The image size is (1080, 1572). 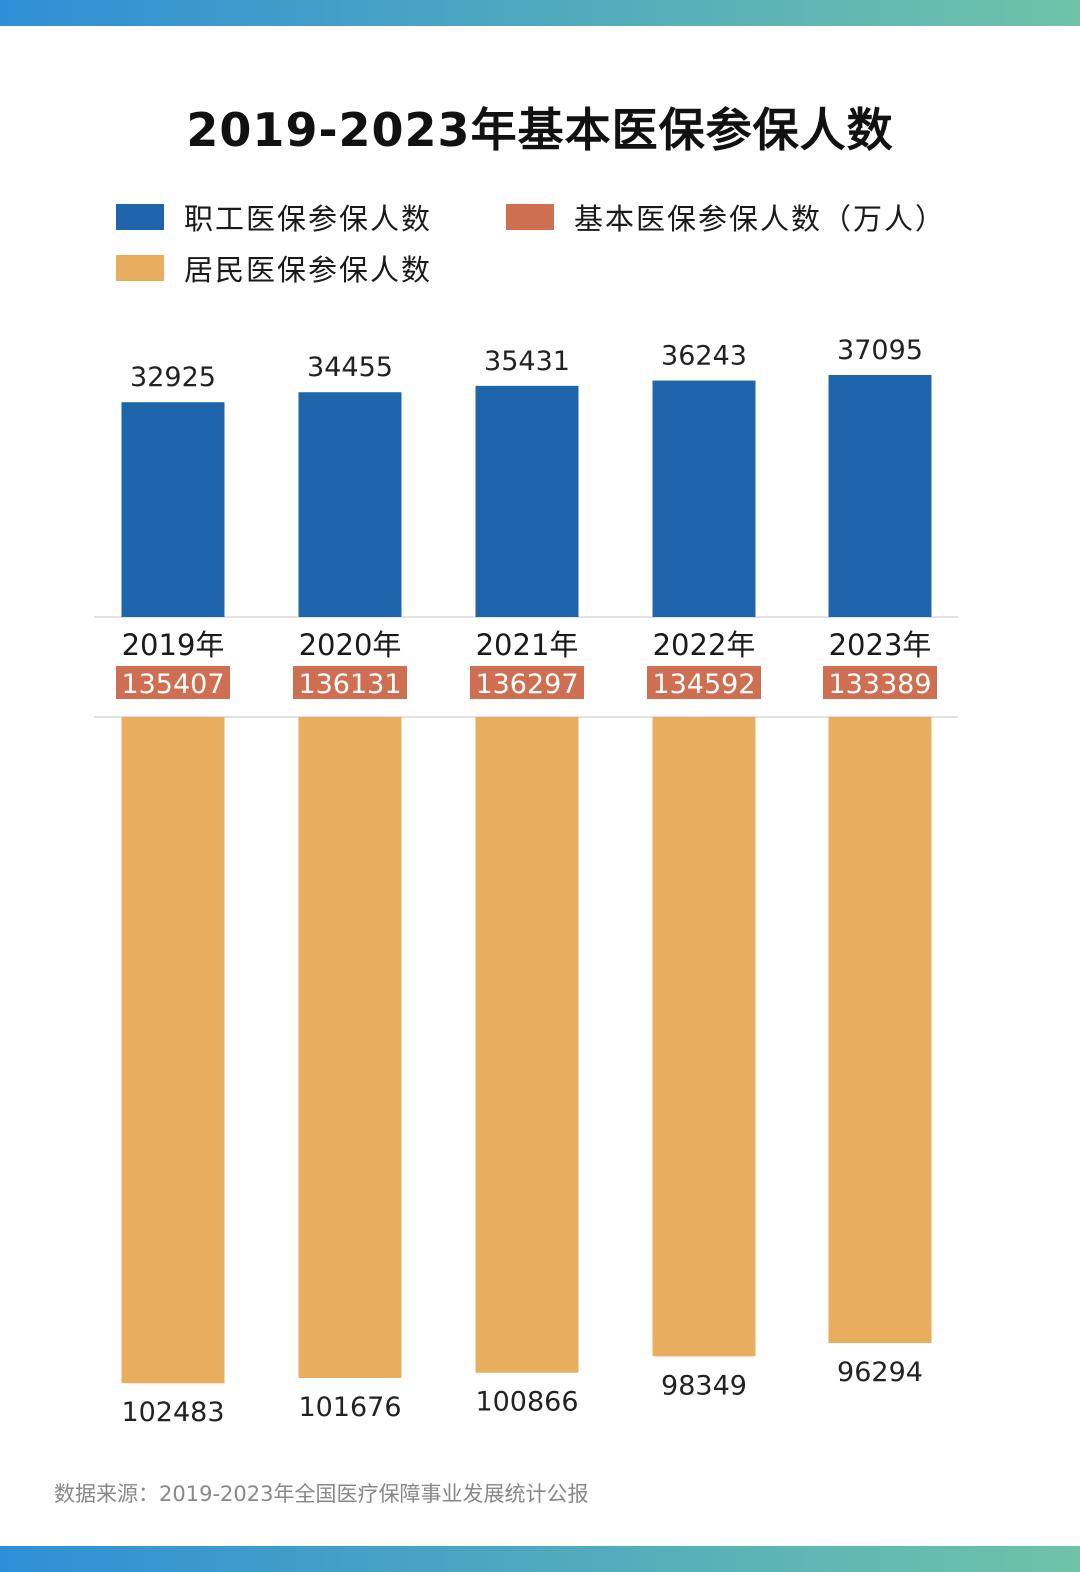 What do you see at coordinates (880, 1372) in the screenshot?
I see `label-resident-4: 96294` at bounding box center [880, 1372].